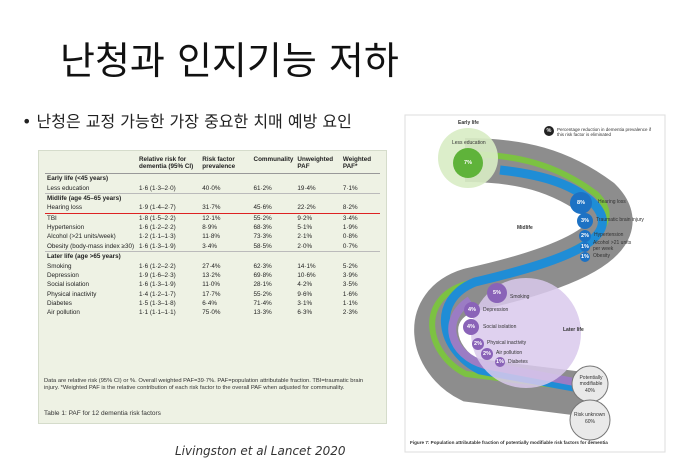  What do you see at coordinates (262, 304) in the screenshot?
I see `table-cell: 71·4%` at bounding box center [262, 304].